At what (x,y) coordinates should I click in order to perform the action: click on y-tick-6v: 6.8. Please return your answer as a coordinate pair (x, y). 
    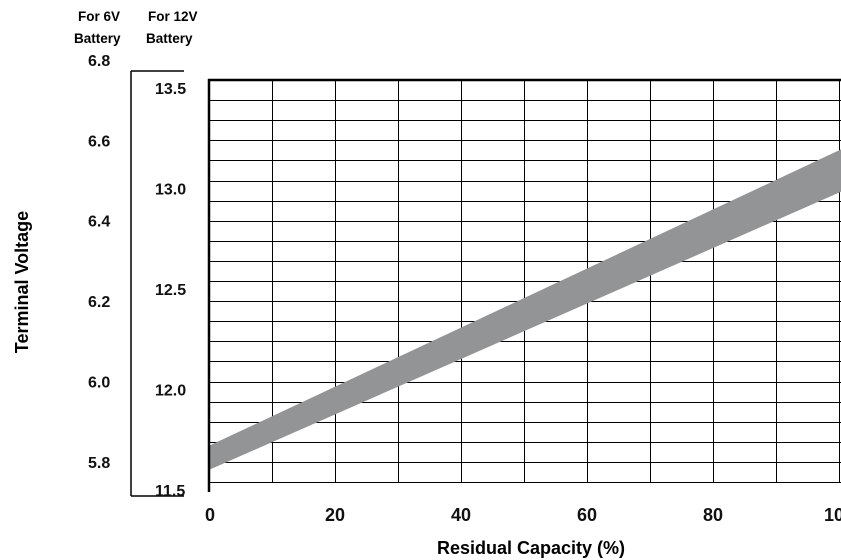
    Looking at the image, I should click on (99, 61).